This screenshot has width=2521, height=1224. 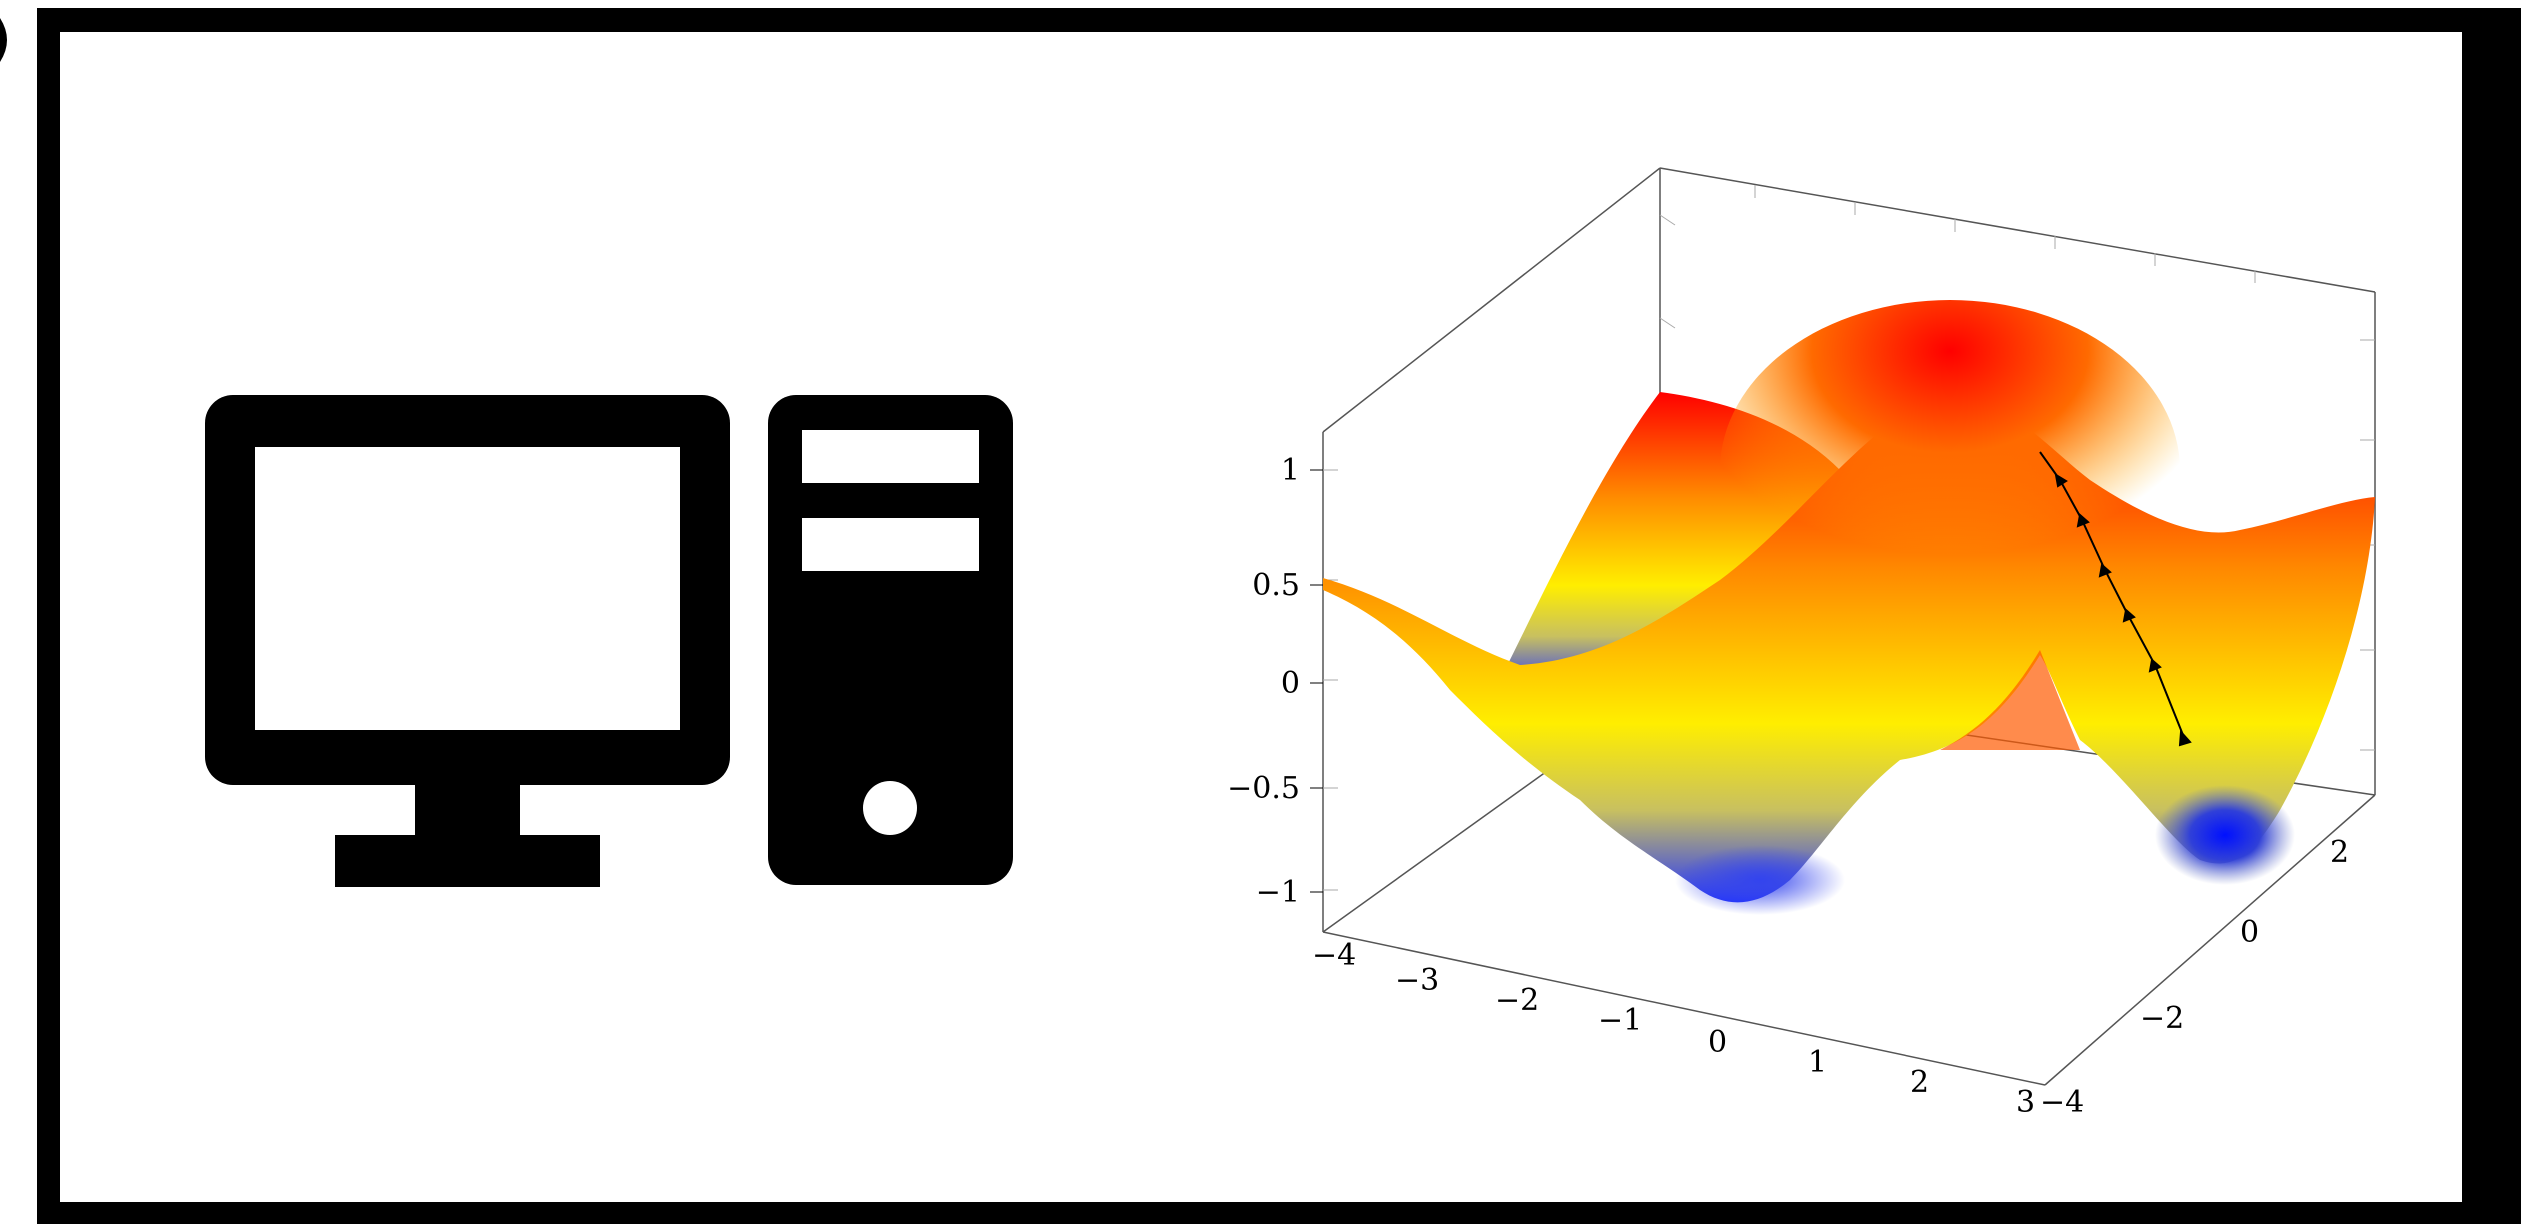 I want to click on x-tick-label: −4, so click(x=1334, y=955).